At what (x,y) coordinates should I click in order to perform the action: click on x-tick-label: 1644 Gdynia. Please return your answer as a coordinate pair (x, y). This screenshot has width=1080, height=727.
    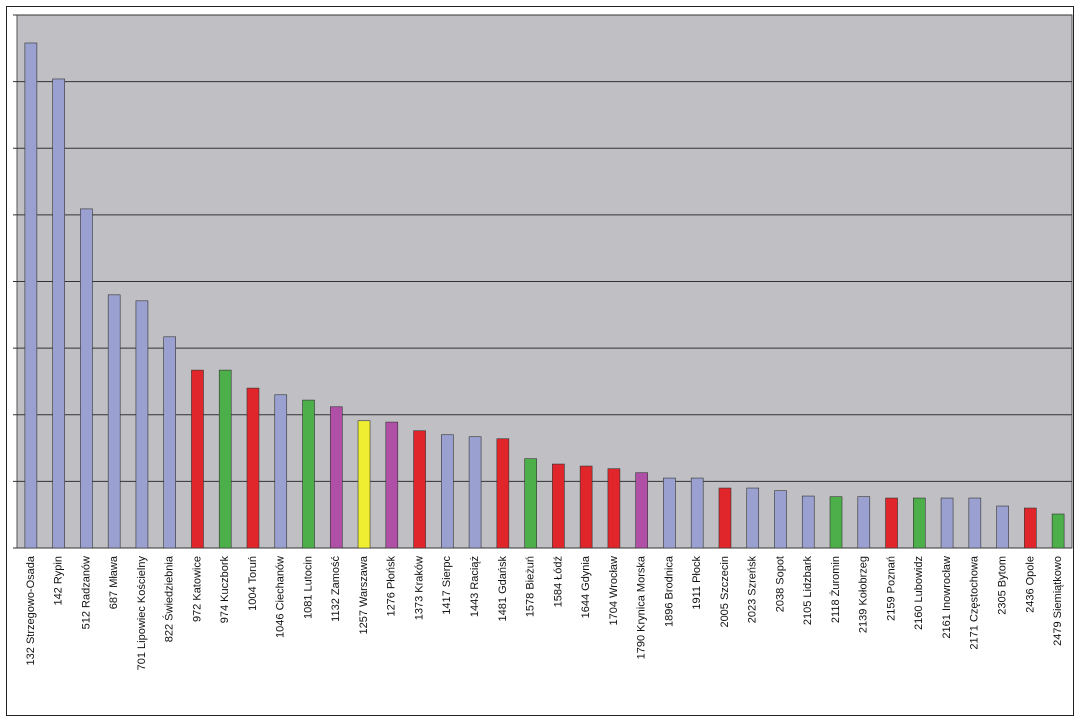
    Looking at the image, I should click on (586, 586).